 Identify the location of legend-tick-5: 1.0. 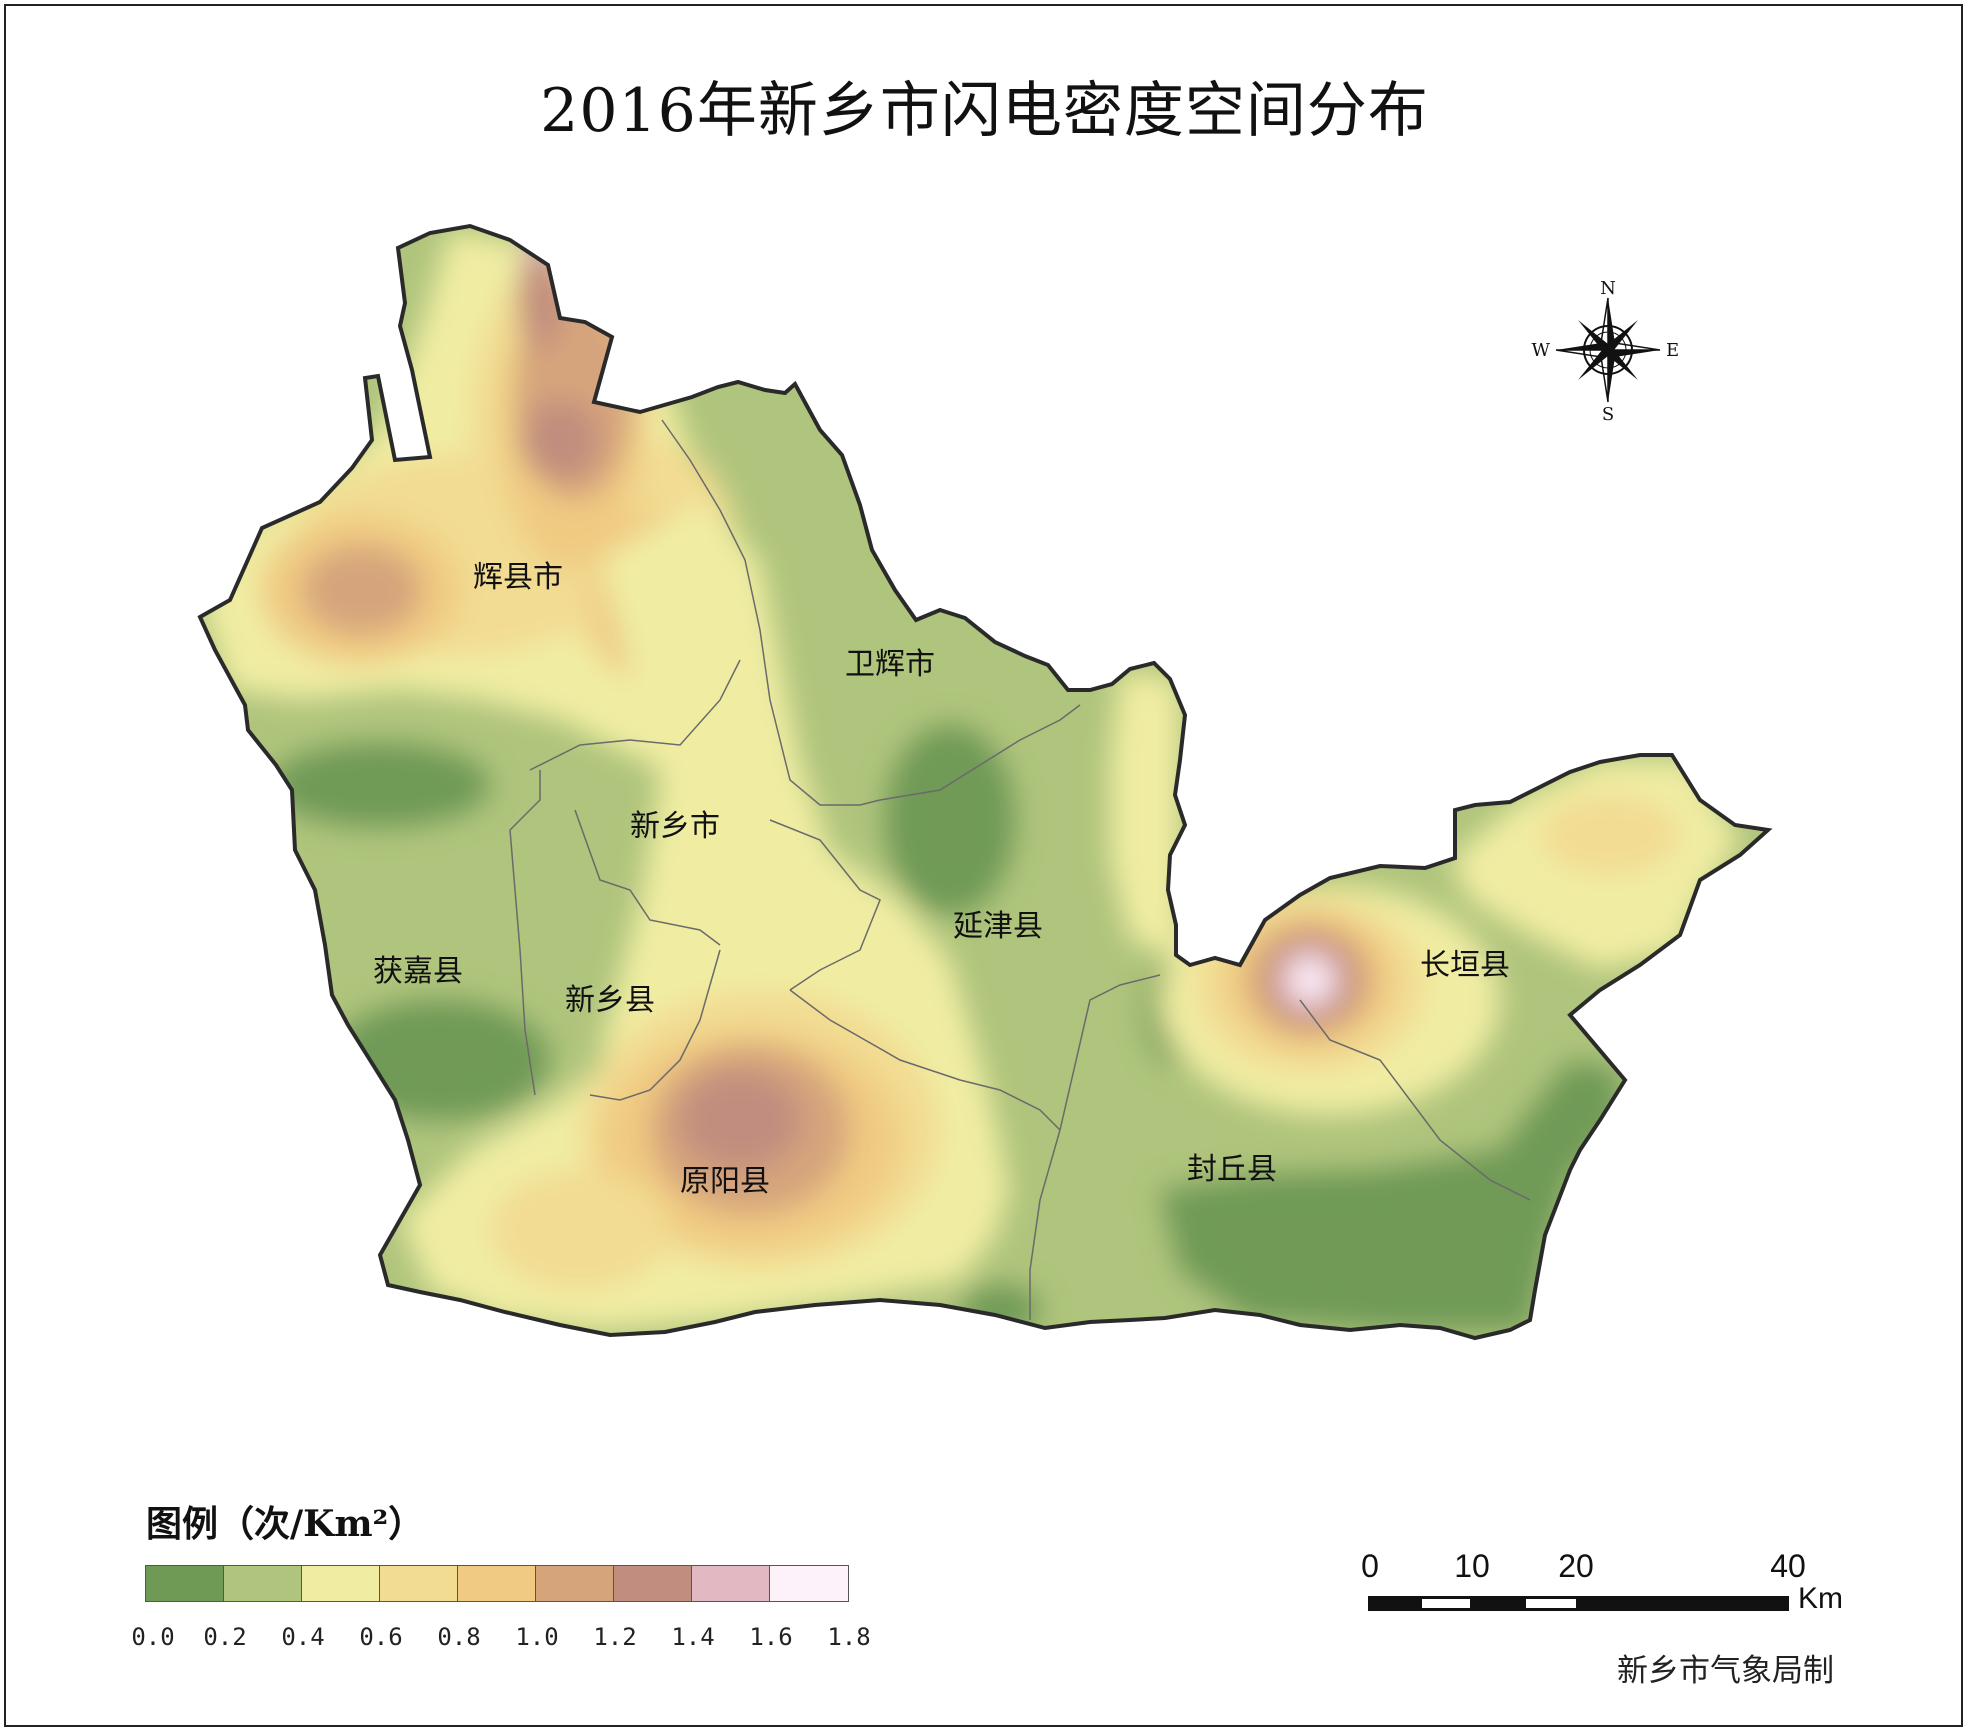
(537, 1637).